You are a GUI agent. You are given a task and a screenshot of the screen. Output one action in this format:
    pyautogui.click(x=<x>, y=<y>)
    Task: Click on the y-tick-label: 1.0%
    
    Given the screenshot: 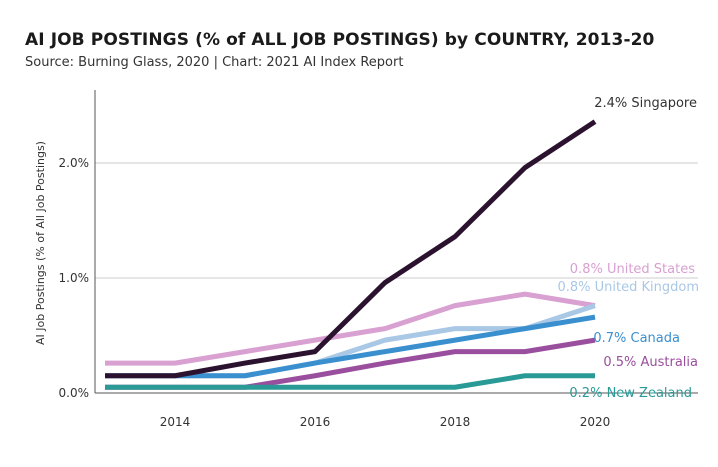 What is the action you would take?
    pyautogui.click(x=74, y=278)
    